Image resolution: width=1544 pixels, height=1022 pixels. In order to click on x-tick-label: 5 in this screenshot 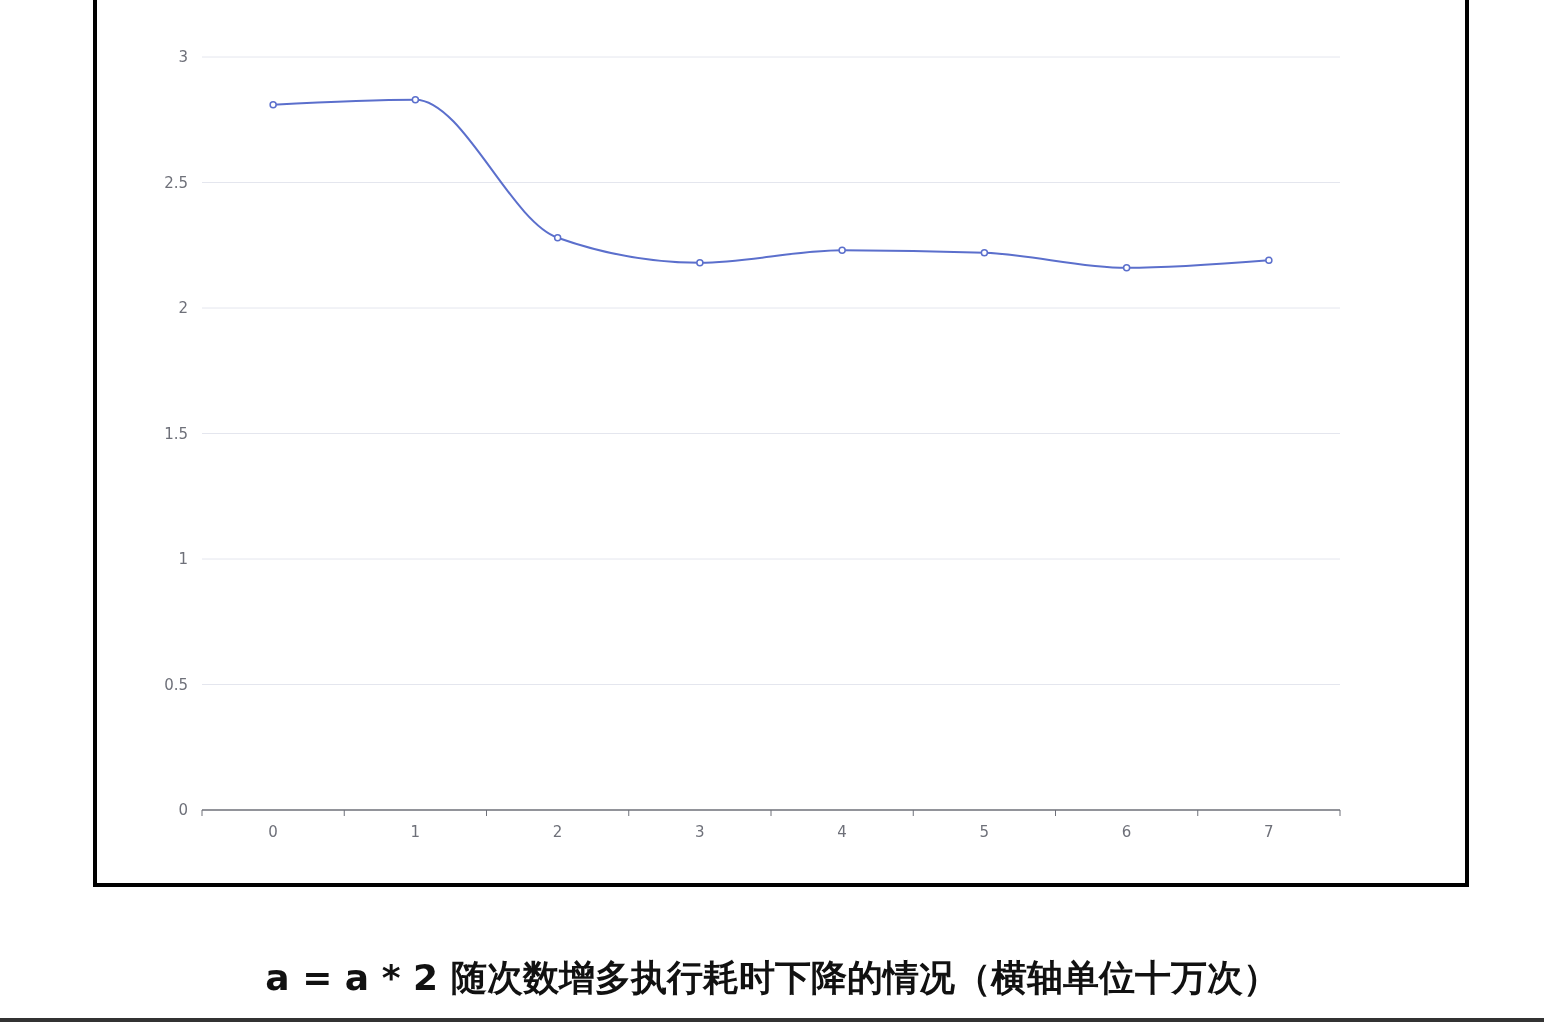, I will do `click(984, 832)`.